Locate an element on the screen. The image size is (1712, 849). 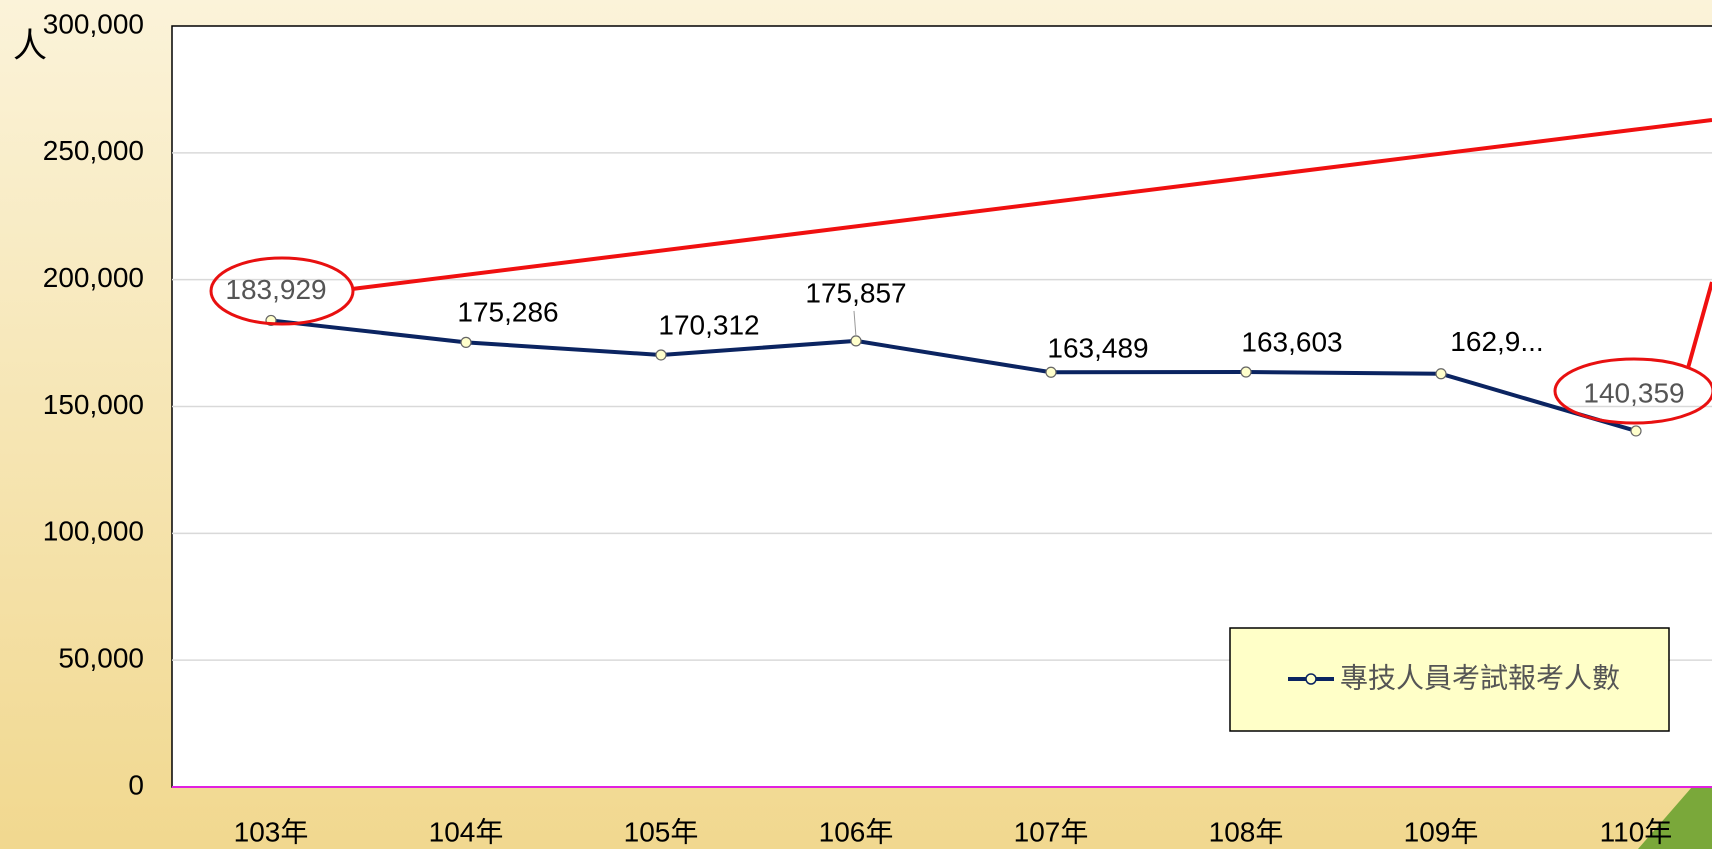
leader-line is located at coordinates (855, 323).